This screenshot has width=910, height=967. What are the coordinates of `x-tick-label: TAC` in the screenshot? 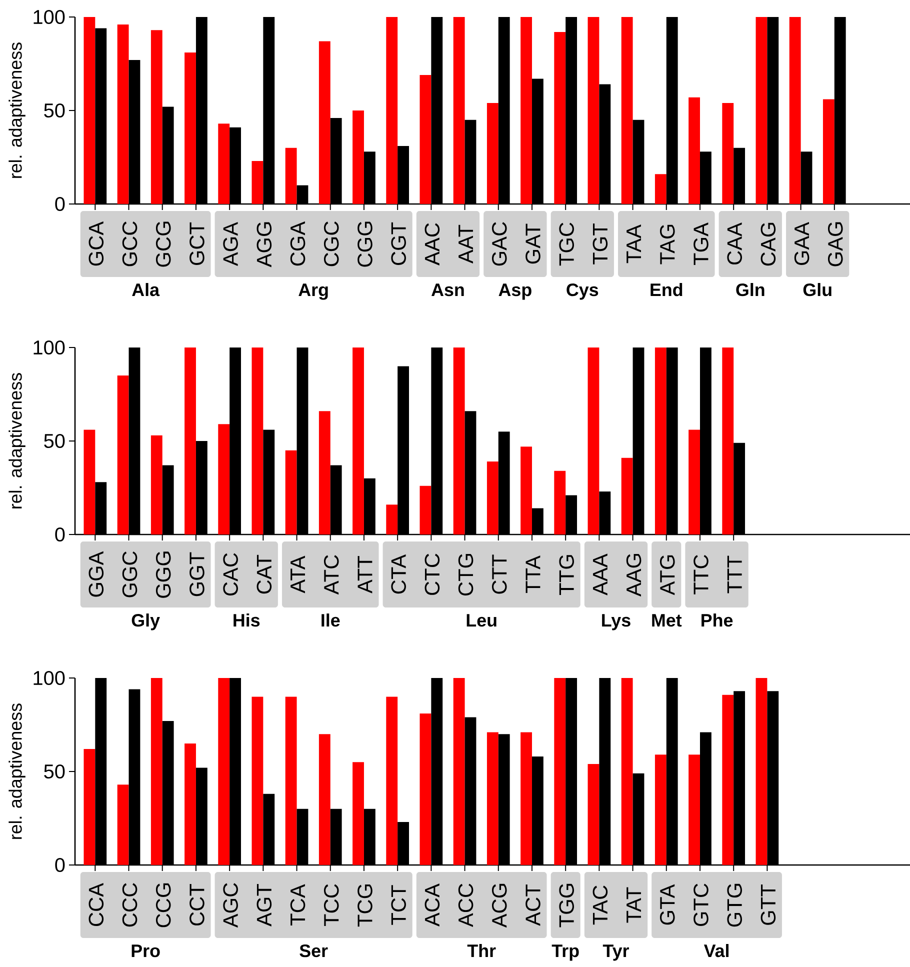 It's located at (600, 905).